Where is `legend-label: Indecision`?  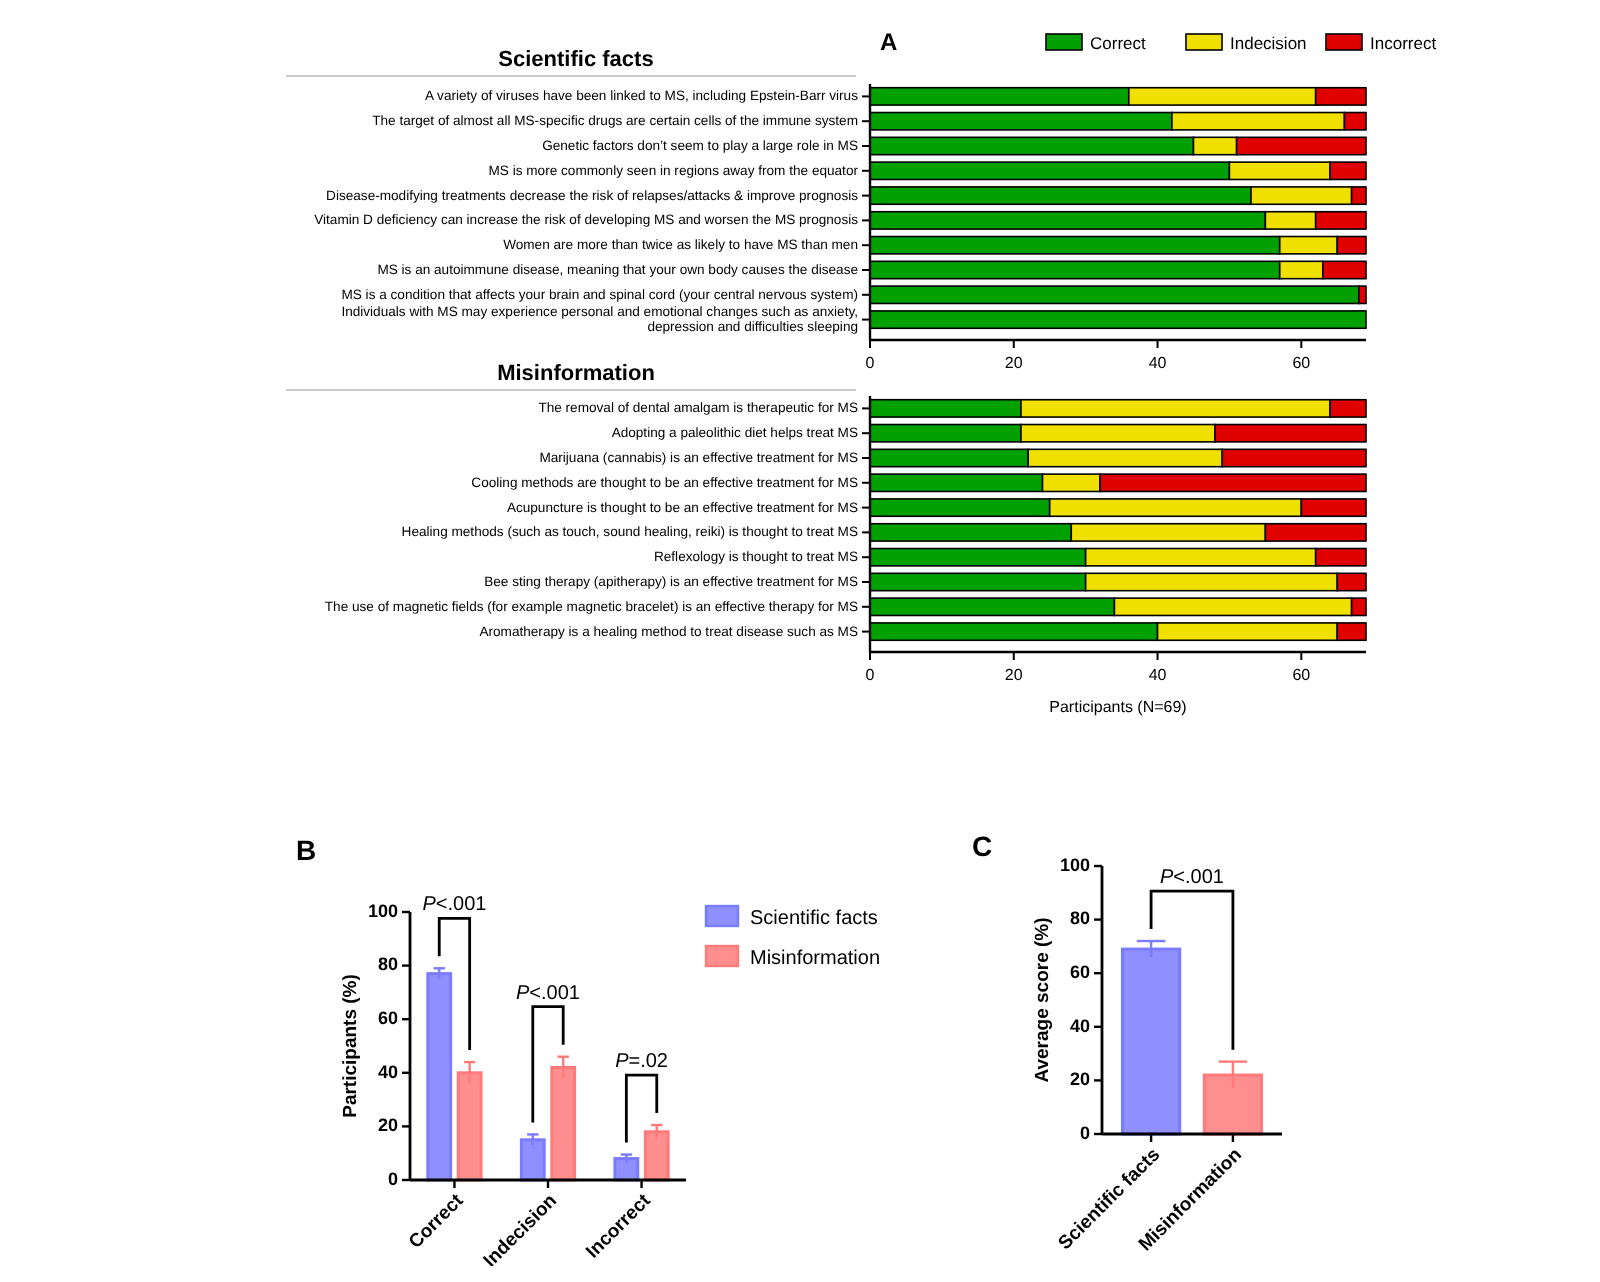 legend-label: Indecision is located at coordinates (1269, 43).